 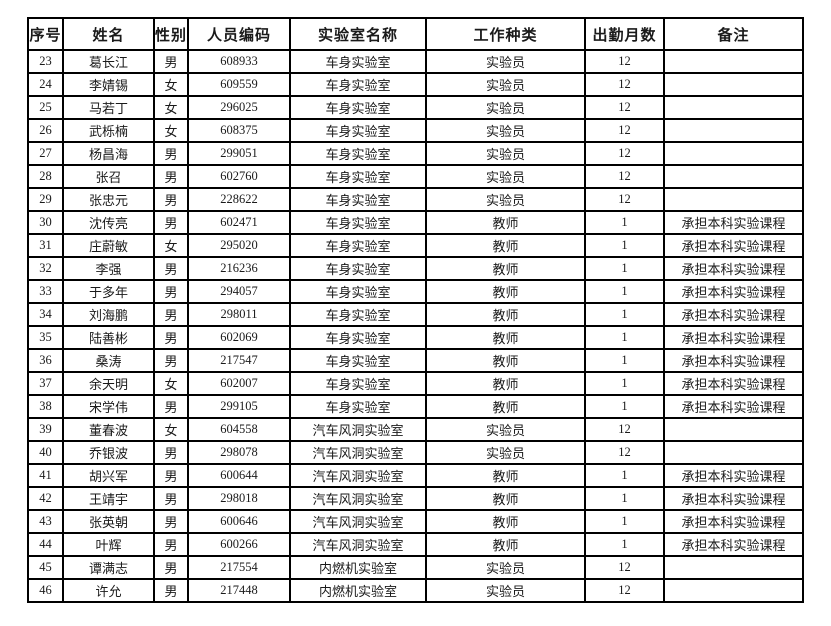 I want to click on cell-personnel-code: 295020, so click(x=239, y=245).